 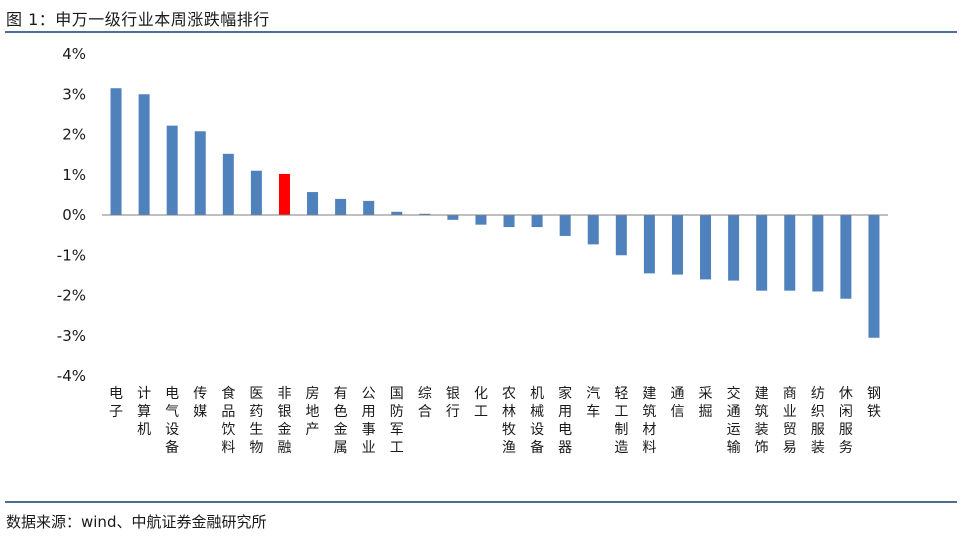 What do you see at coordinates (790, 253) in the screenshot?
I see `bar-商业贸易` at bounding box center [790, 253].